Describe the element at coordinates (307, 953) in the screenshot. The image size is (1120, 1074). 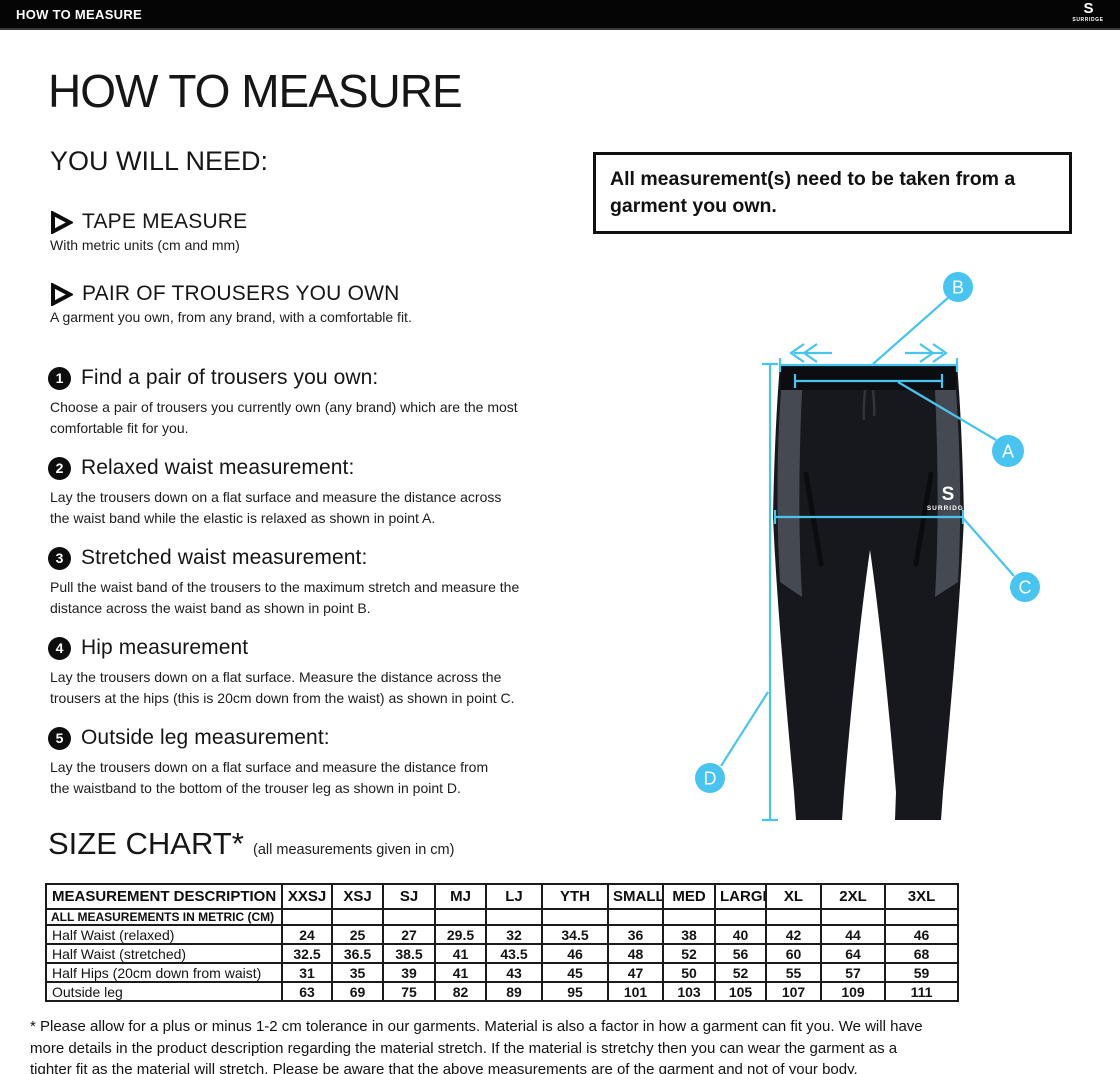
I see `value-cell: 32.5` at that location.